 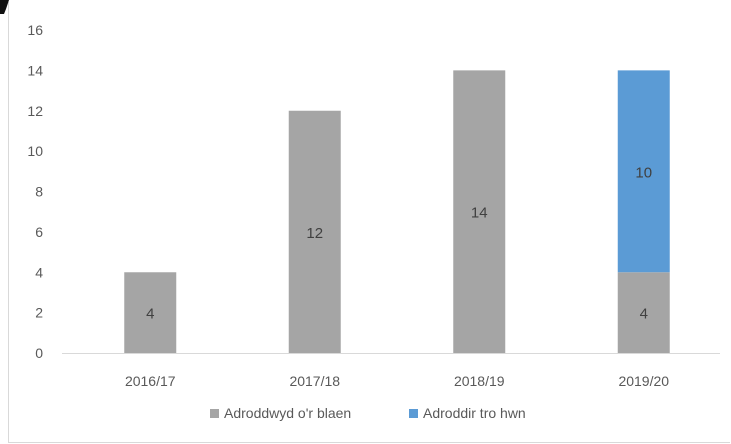 What do you see at coordinates (479, 213) in the screenshot?
I see `data-label: 14` at bounding box center [479, 213].